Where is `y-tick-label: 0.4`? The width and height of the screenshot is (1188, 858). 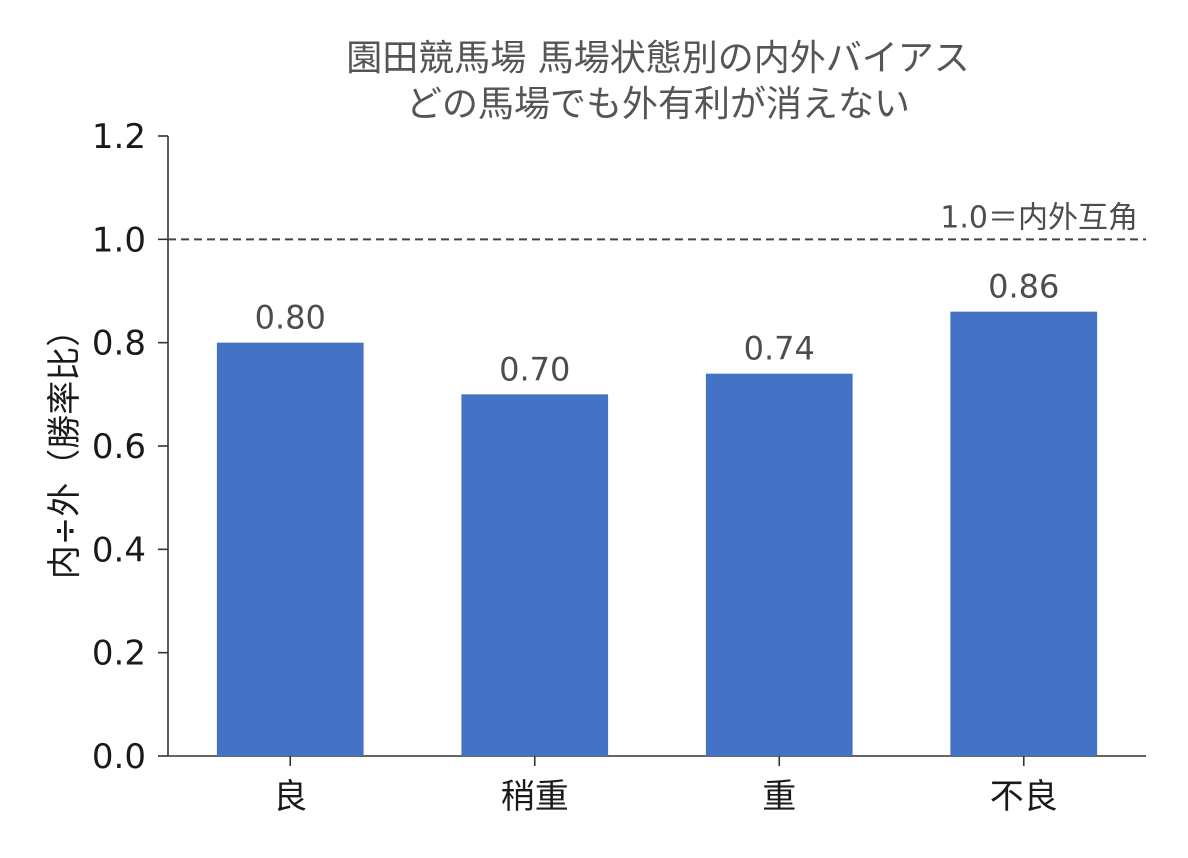 y-tick-label: 0.4 is located at coordinates (119, 550).